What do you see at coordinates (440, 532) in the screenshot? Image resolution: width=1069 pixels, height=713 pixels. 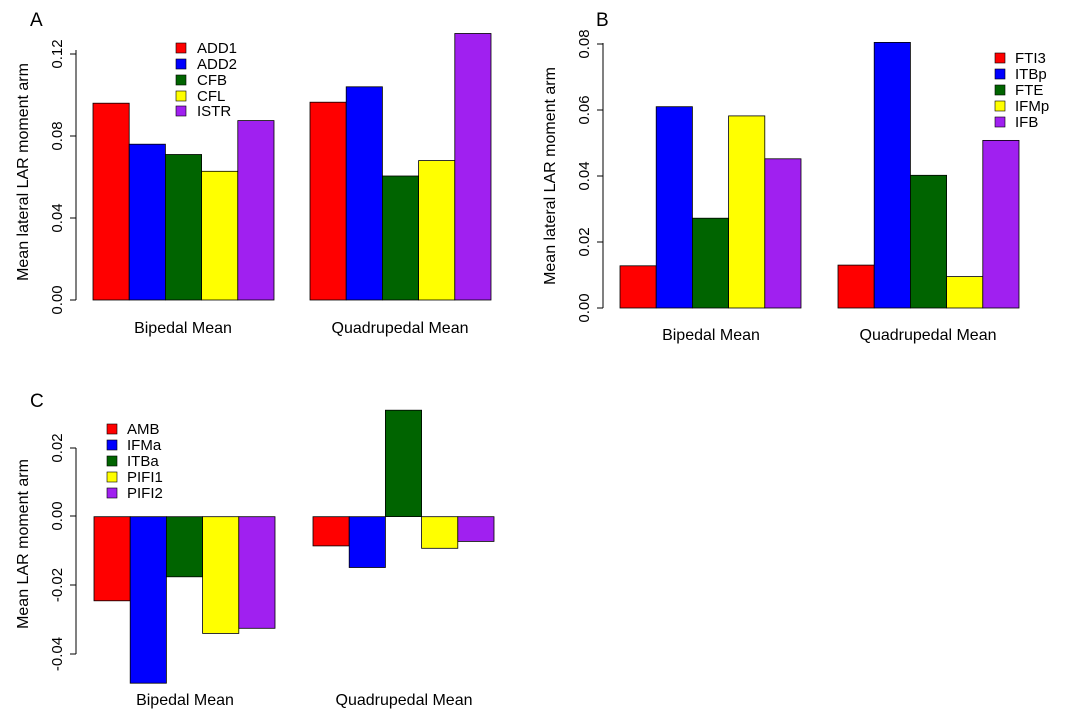 I see `bar-c-quadrupedal-pifi1` at bounding box center [440, 532].